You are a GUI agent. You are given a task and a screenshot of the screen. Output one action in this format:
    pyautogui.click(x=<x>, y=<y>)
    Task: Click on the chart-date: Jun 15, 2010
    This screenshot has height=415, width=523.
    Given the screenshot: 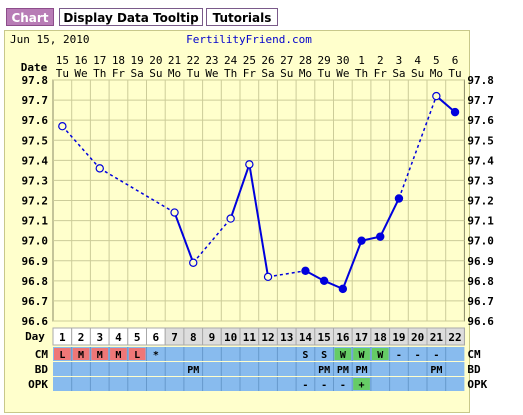 What is the action you would take?
    pyautogui.click(x=49, y=39)
    